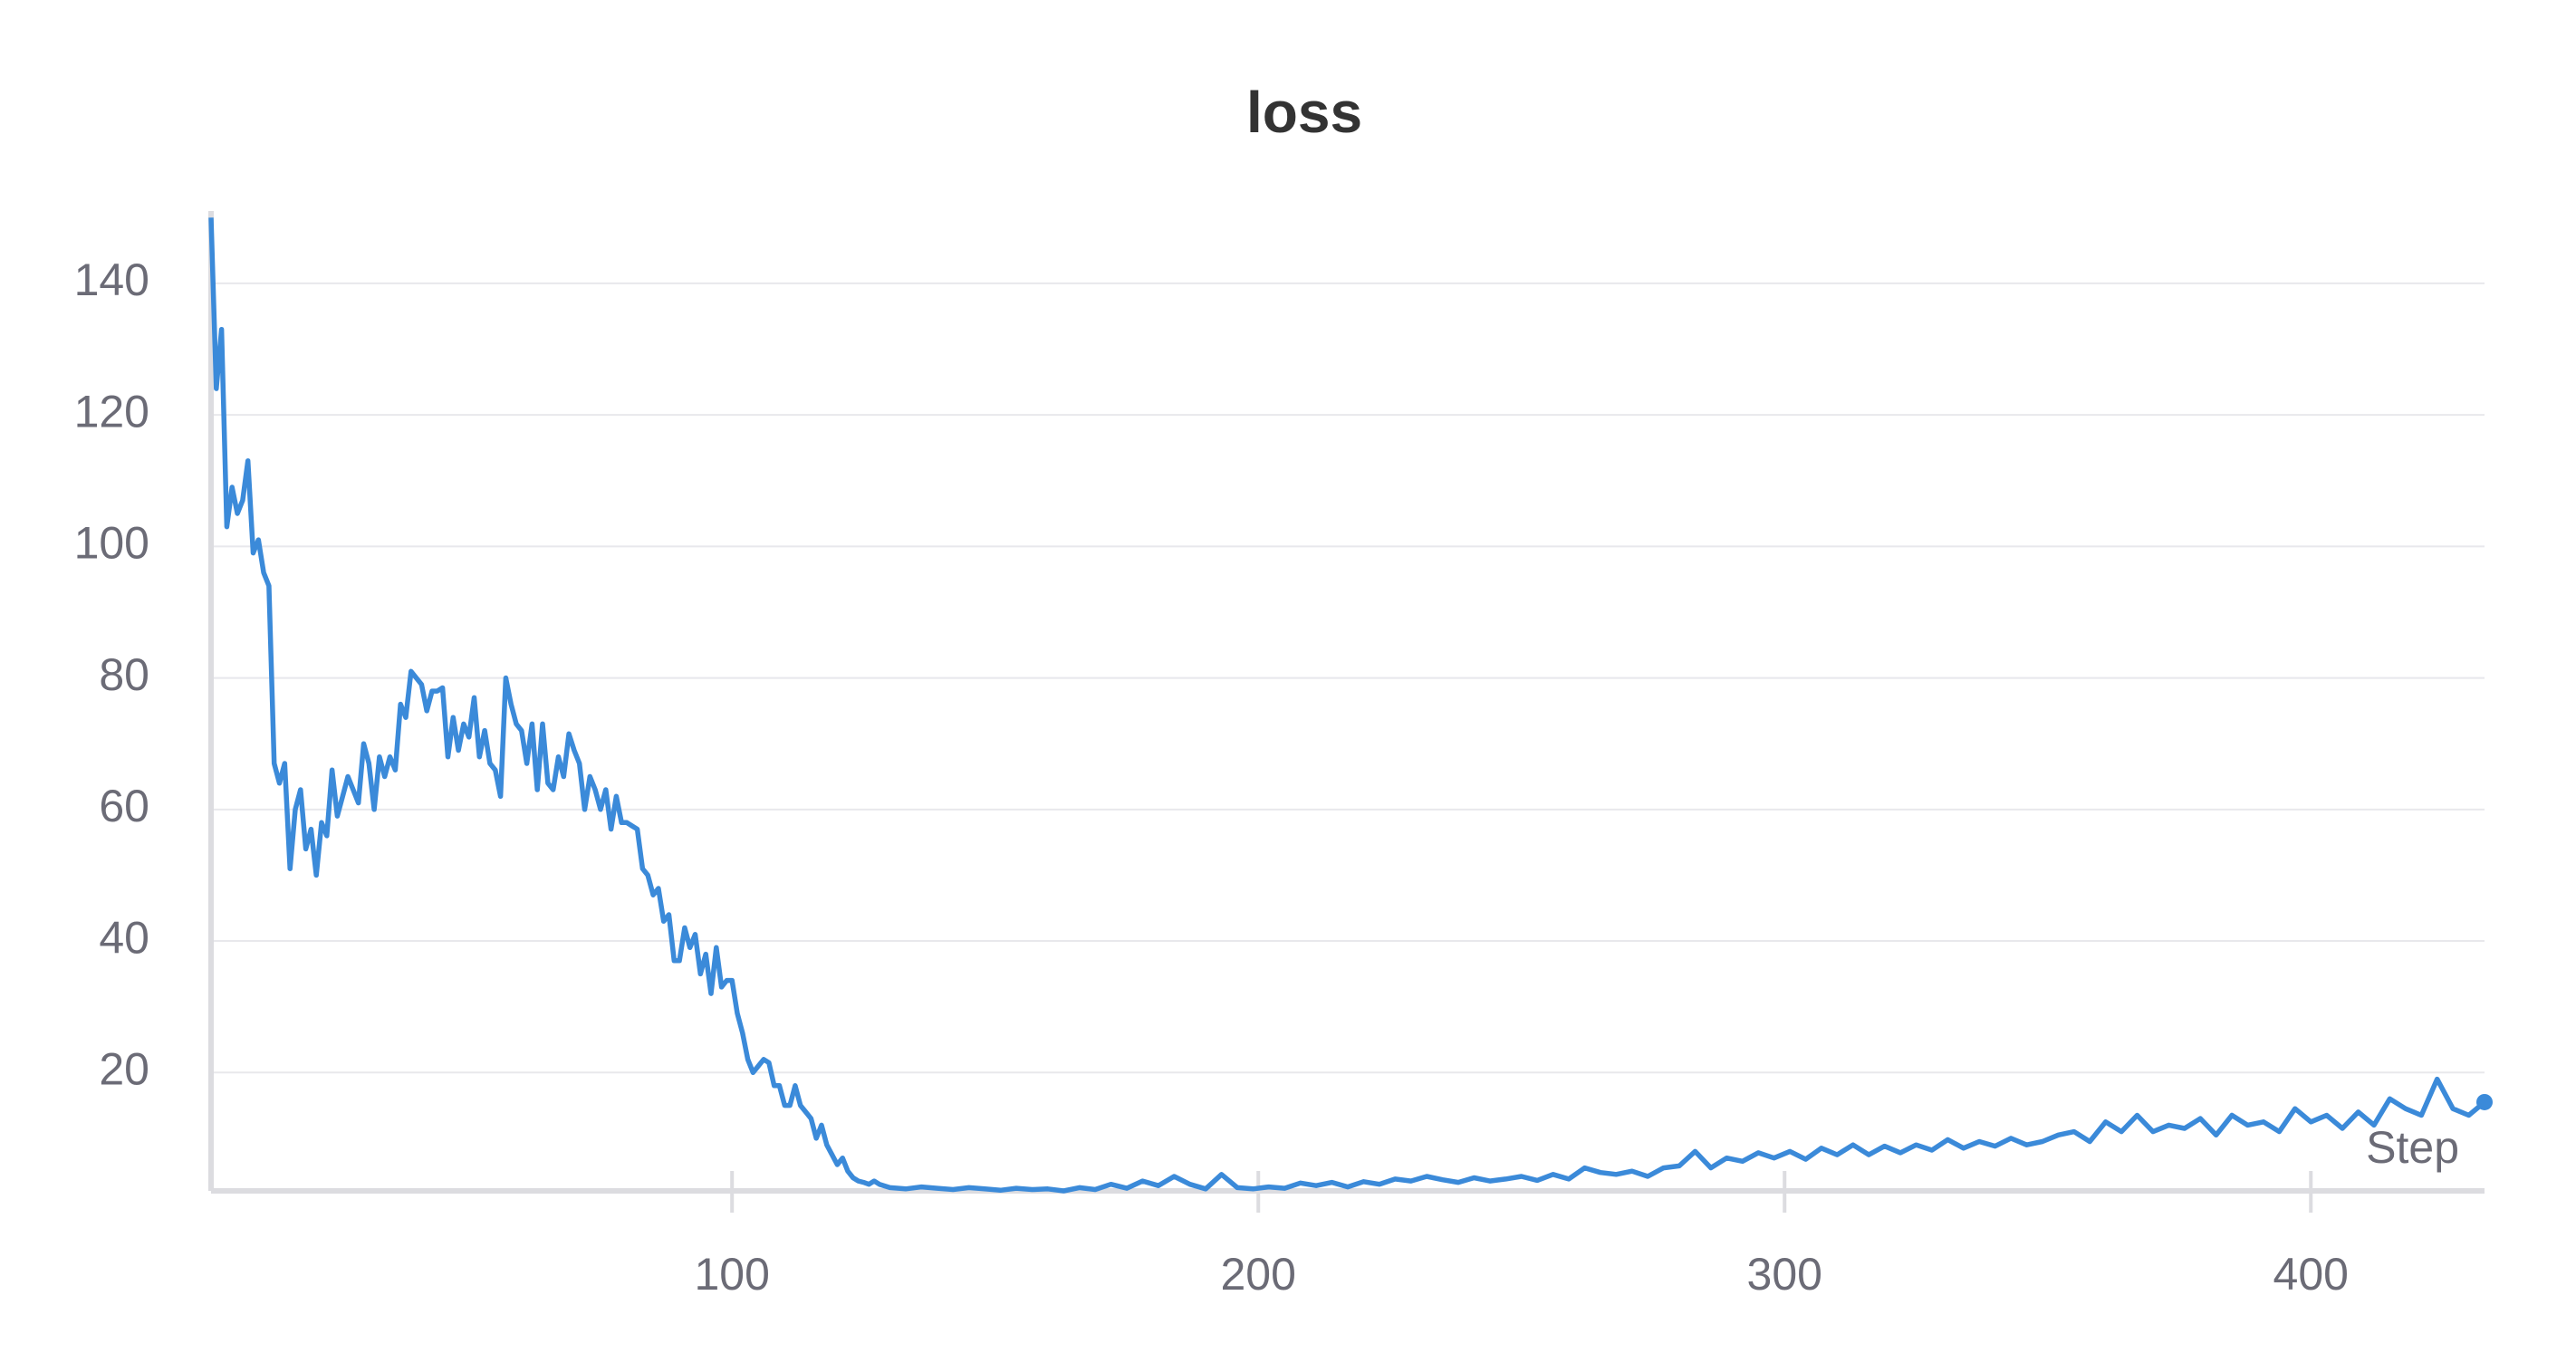 The image size is (2576, 1353). I want to click on end-point, so click(2484, 1101).